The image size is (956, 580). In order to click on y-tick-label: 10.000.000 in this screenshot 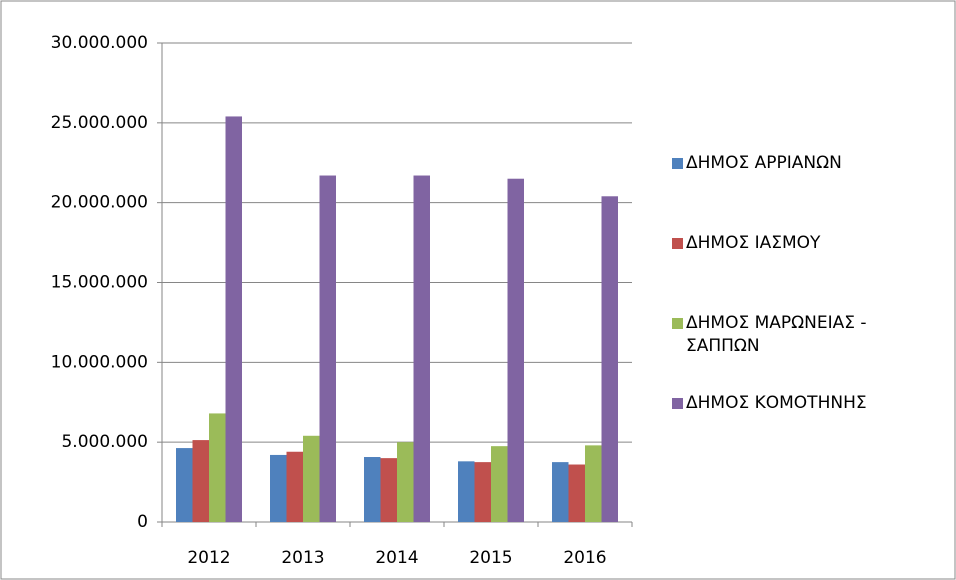, I will do `click(99, 362)`.